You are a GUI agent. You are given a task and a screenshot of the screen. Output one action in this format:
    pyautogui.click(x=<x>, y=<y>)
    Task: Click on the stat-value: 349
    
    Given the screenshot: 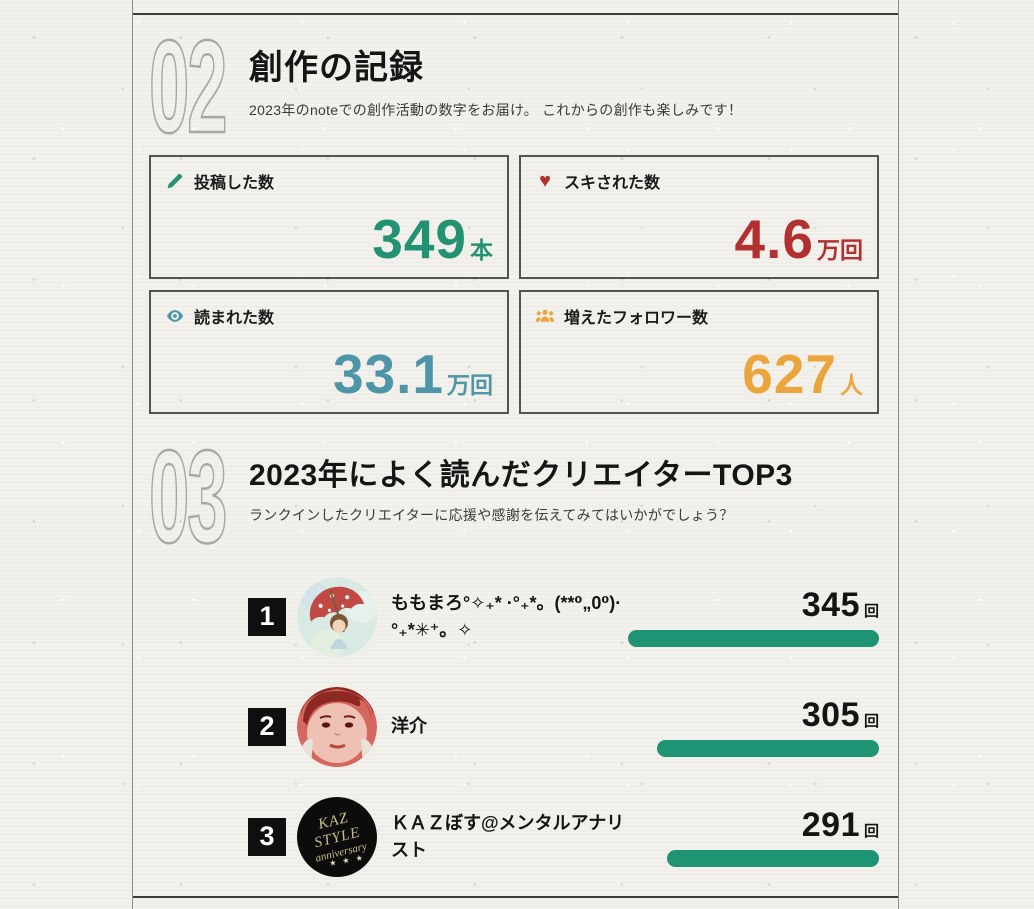 What is the action you would take?
    pyautogui.click(x=419, y=239)
    